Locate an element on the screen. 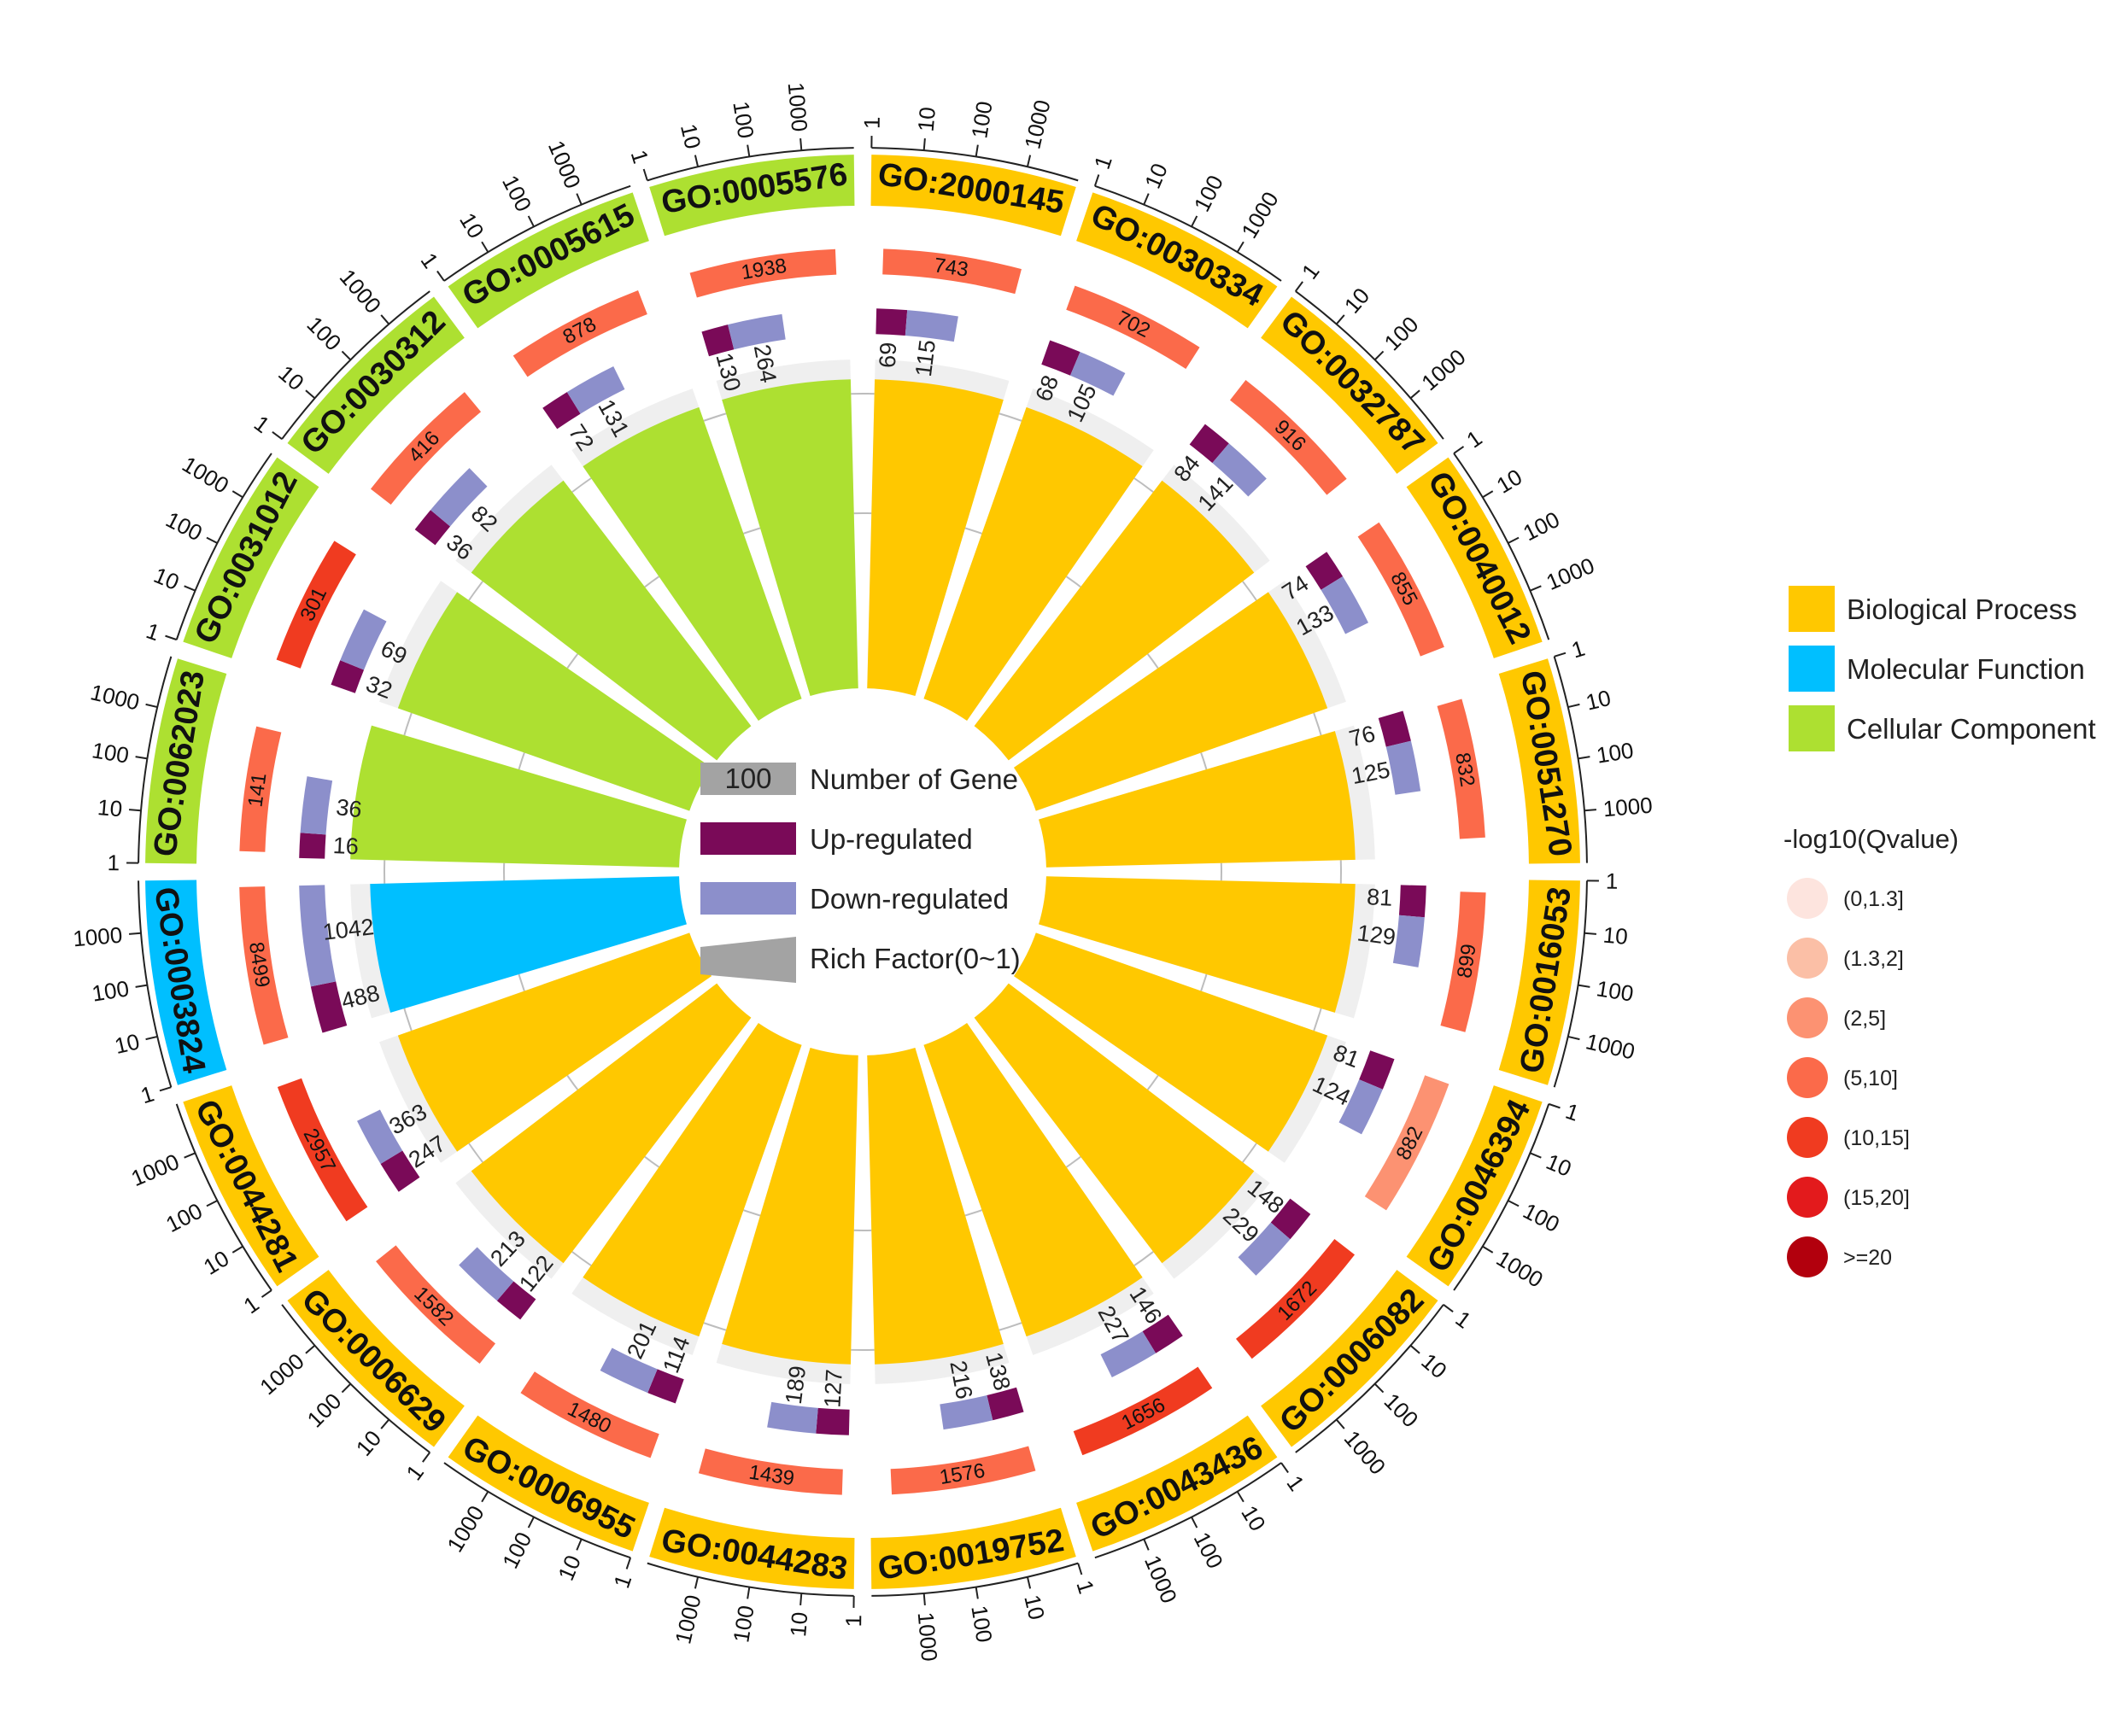  up-count-go-0016053: 81 is located at coordinates (1379, 897).